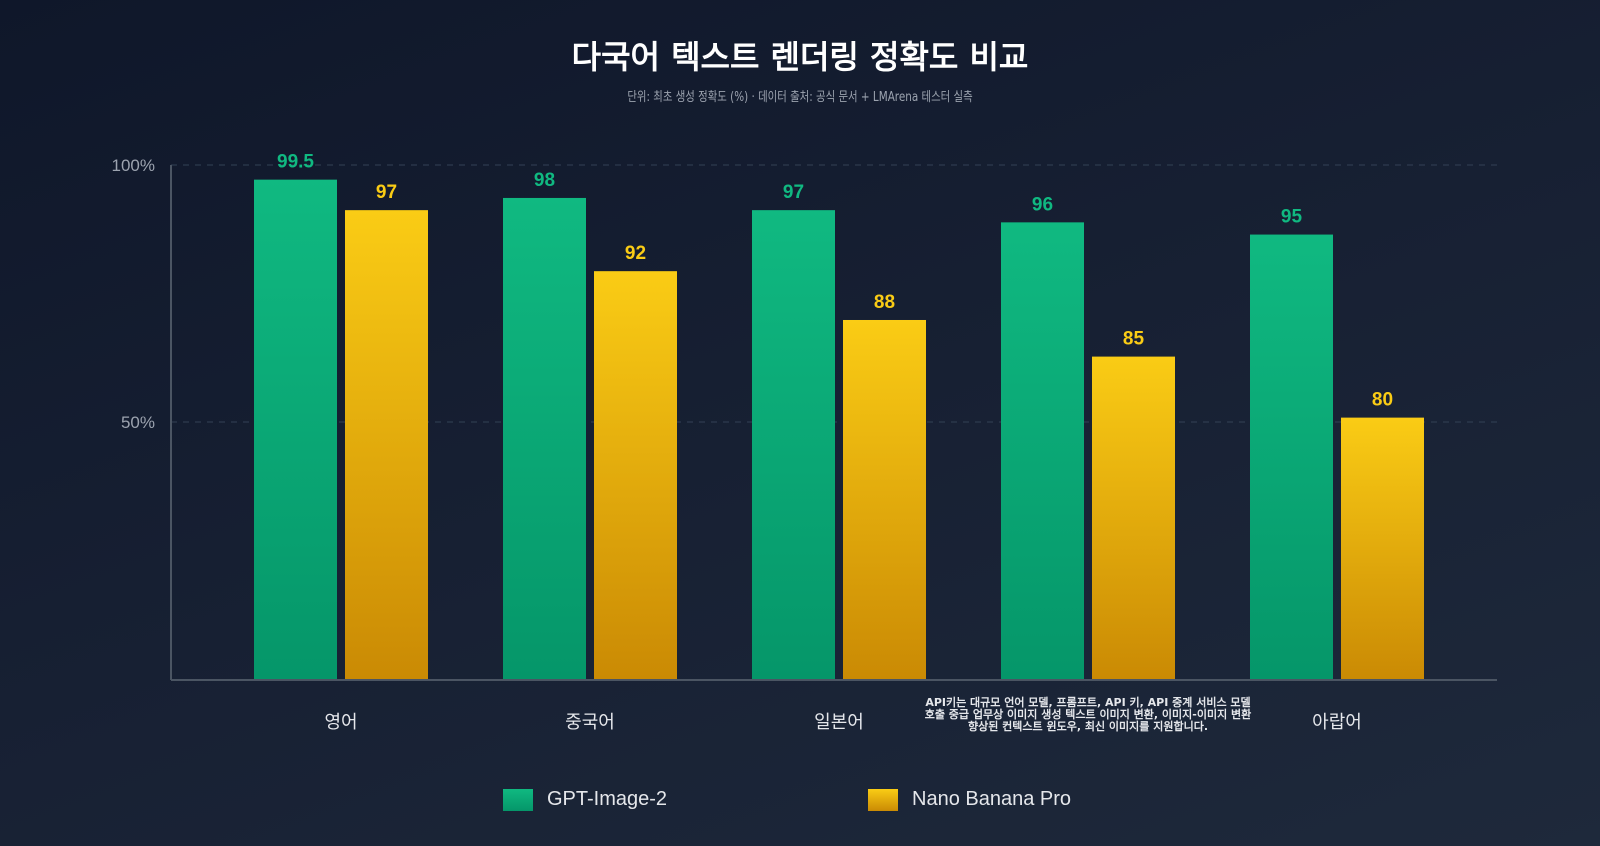  I want to click on data-label: 80, so click(1382, 400).